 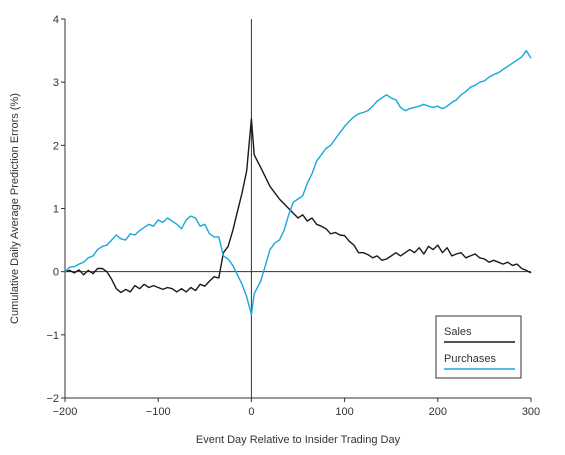 What do you see at coordinates (470, 359) in the screenshot?
I see `legend-label-purchases: Purchases` at bounding box center [470, 359].